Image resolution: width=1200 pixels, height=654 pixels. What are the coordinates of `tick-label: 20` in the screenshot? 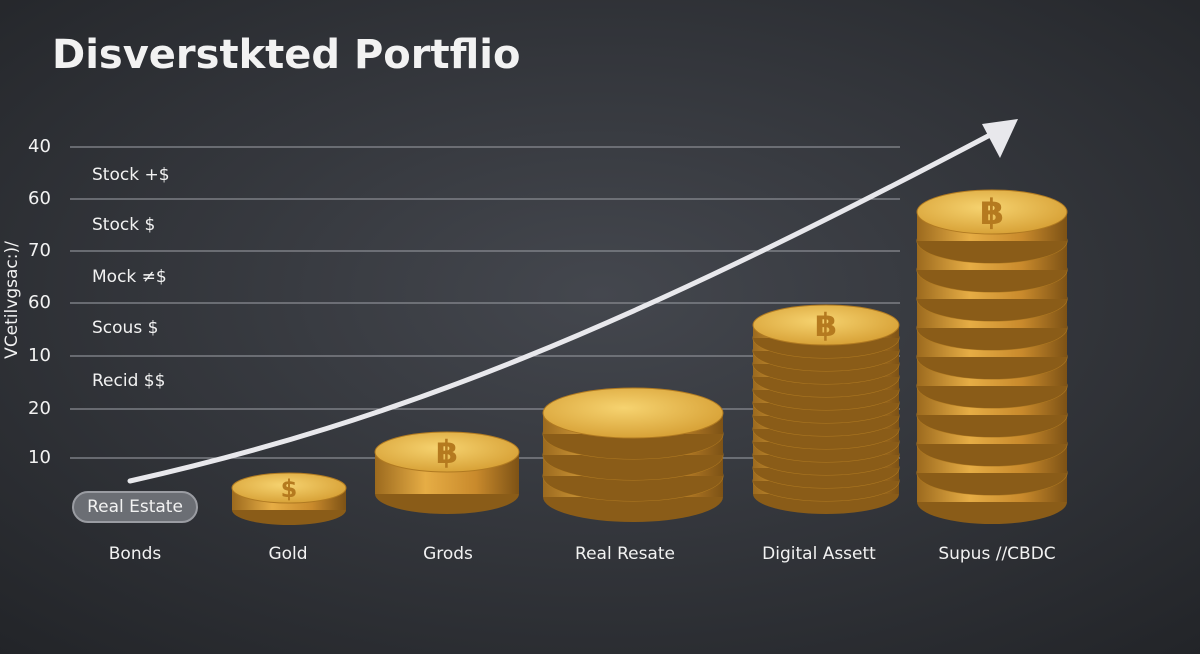 It's located at (39, 408).